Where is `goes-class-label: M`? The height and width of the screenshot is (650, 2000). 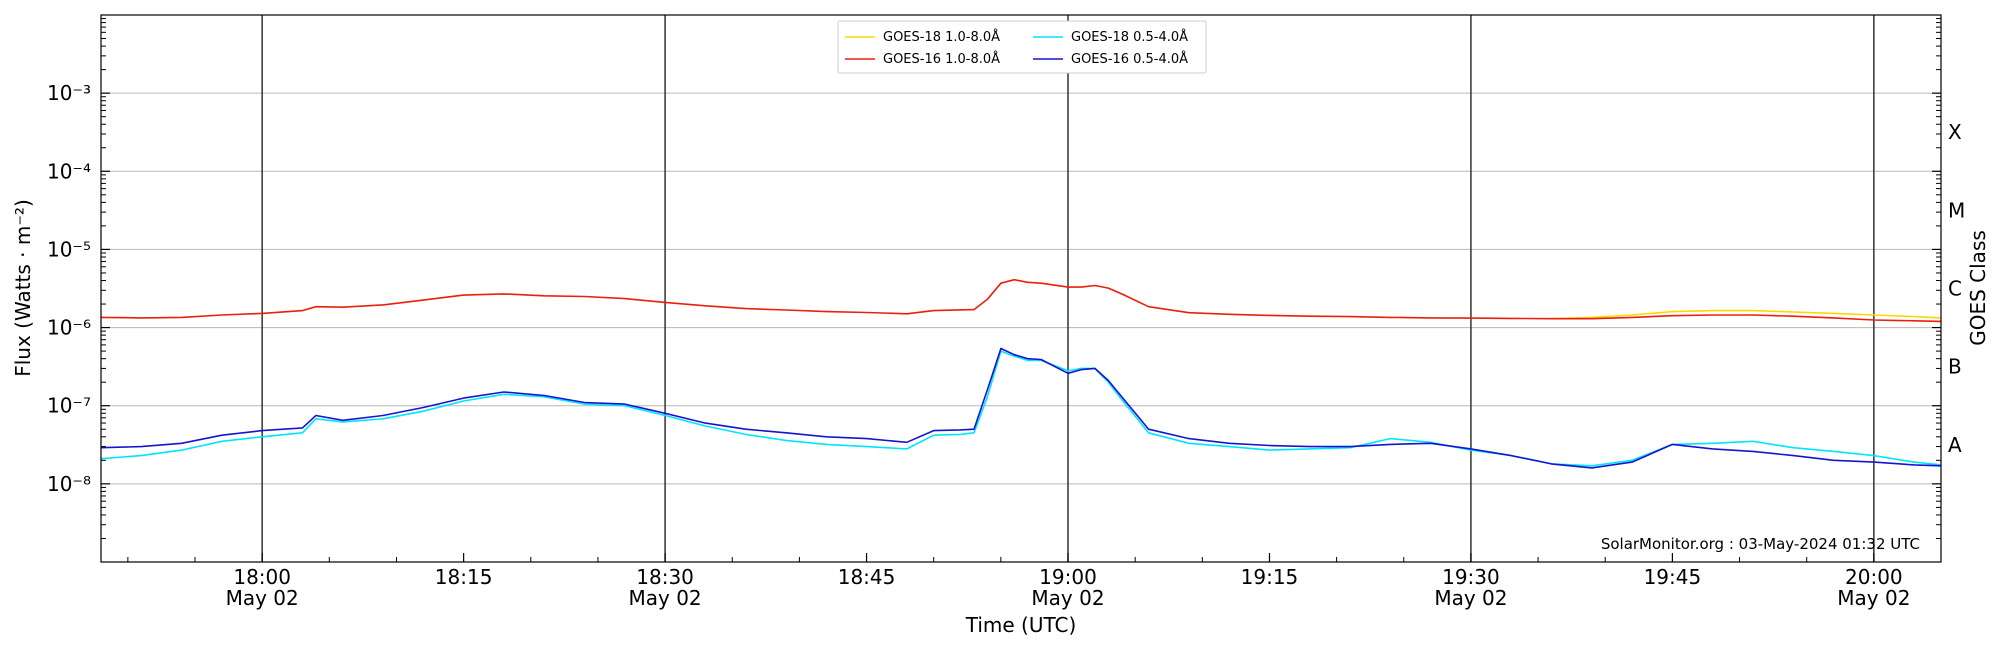 goes-class-label: M is located at coordinates (1956, 210).